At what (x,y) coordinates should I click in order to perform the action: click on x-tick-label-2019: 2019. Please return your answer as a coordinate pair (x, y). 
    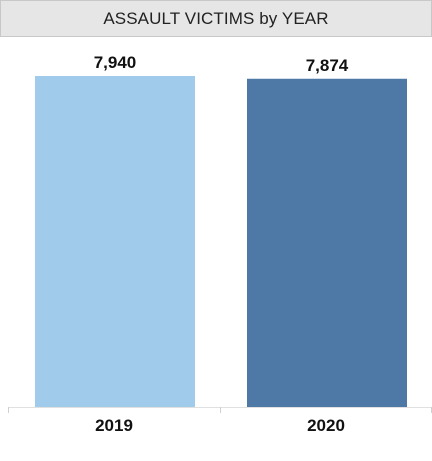
    Looking at the image, I should click on (114, 425).